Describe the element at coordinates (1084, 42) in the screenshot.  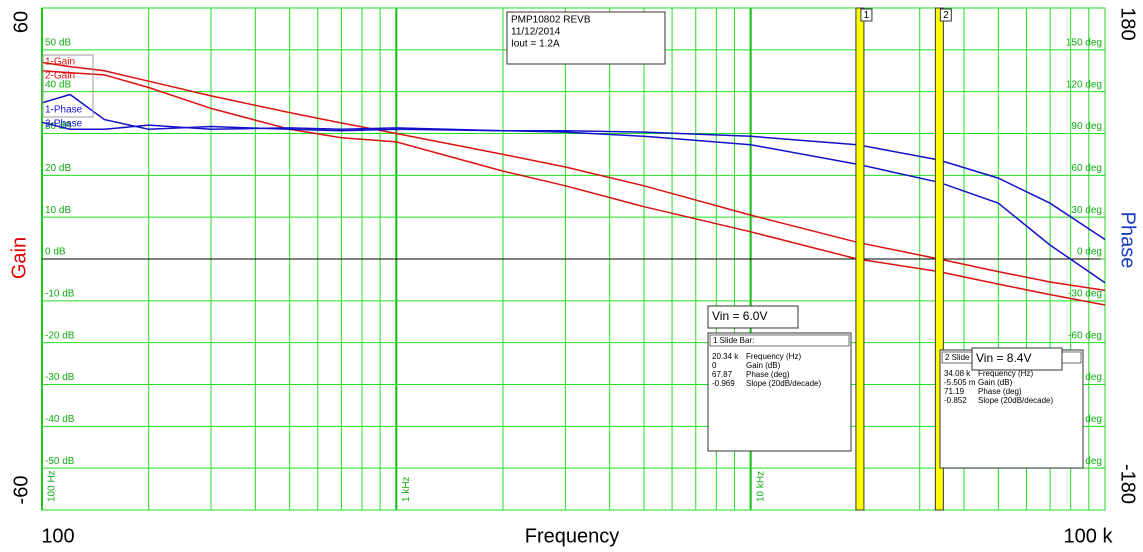
I see `y2-tick-label: 150 deg` at that location.